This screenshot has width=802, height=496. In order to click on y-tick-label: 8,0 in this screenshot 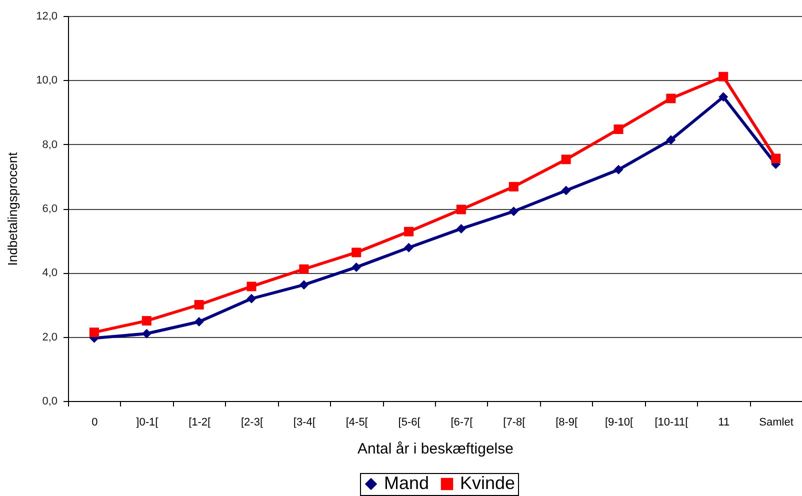, I will do `click(50, 144)`.